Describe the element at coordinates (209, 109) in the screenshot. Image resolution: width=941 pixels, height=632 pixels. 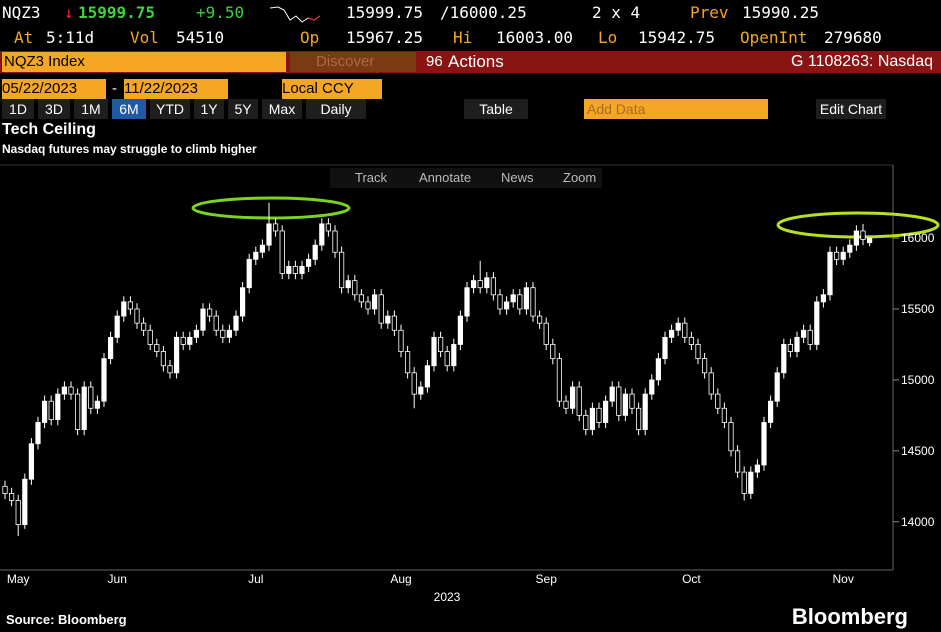
I see `period-button: 1Y` at that location.